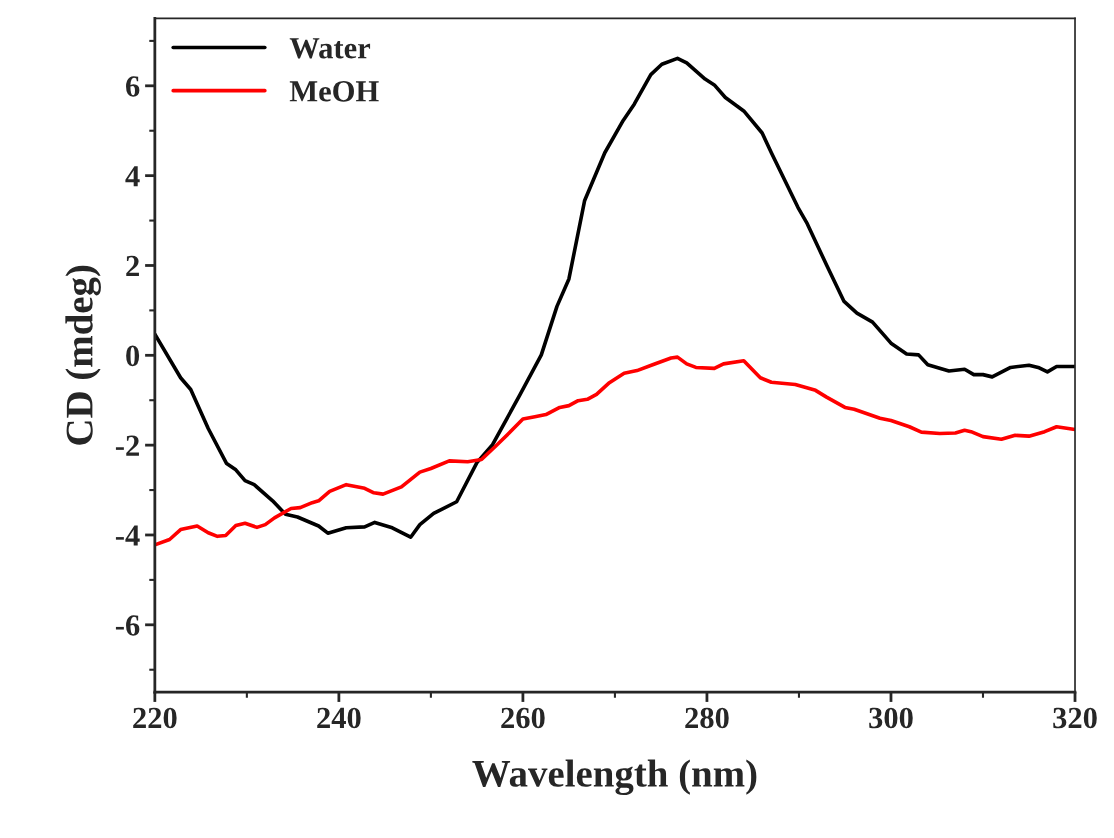 This screenshot has height=838, width=1114. Describe the element at coordinates (127, 535) in the screenshot. I see `y-tick-label: -4` at that location.